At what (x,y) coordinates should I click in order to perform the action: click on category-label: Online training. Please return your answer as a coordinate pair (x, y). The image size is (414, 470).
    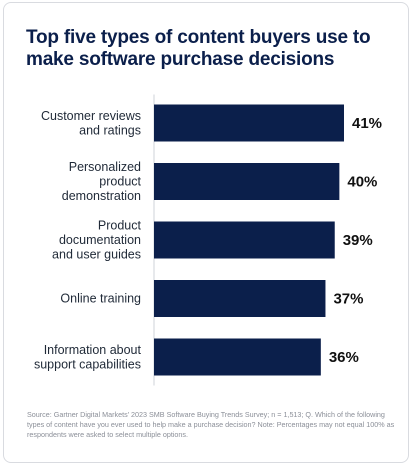
    Looking at the image, I should click on (100, 299).